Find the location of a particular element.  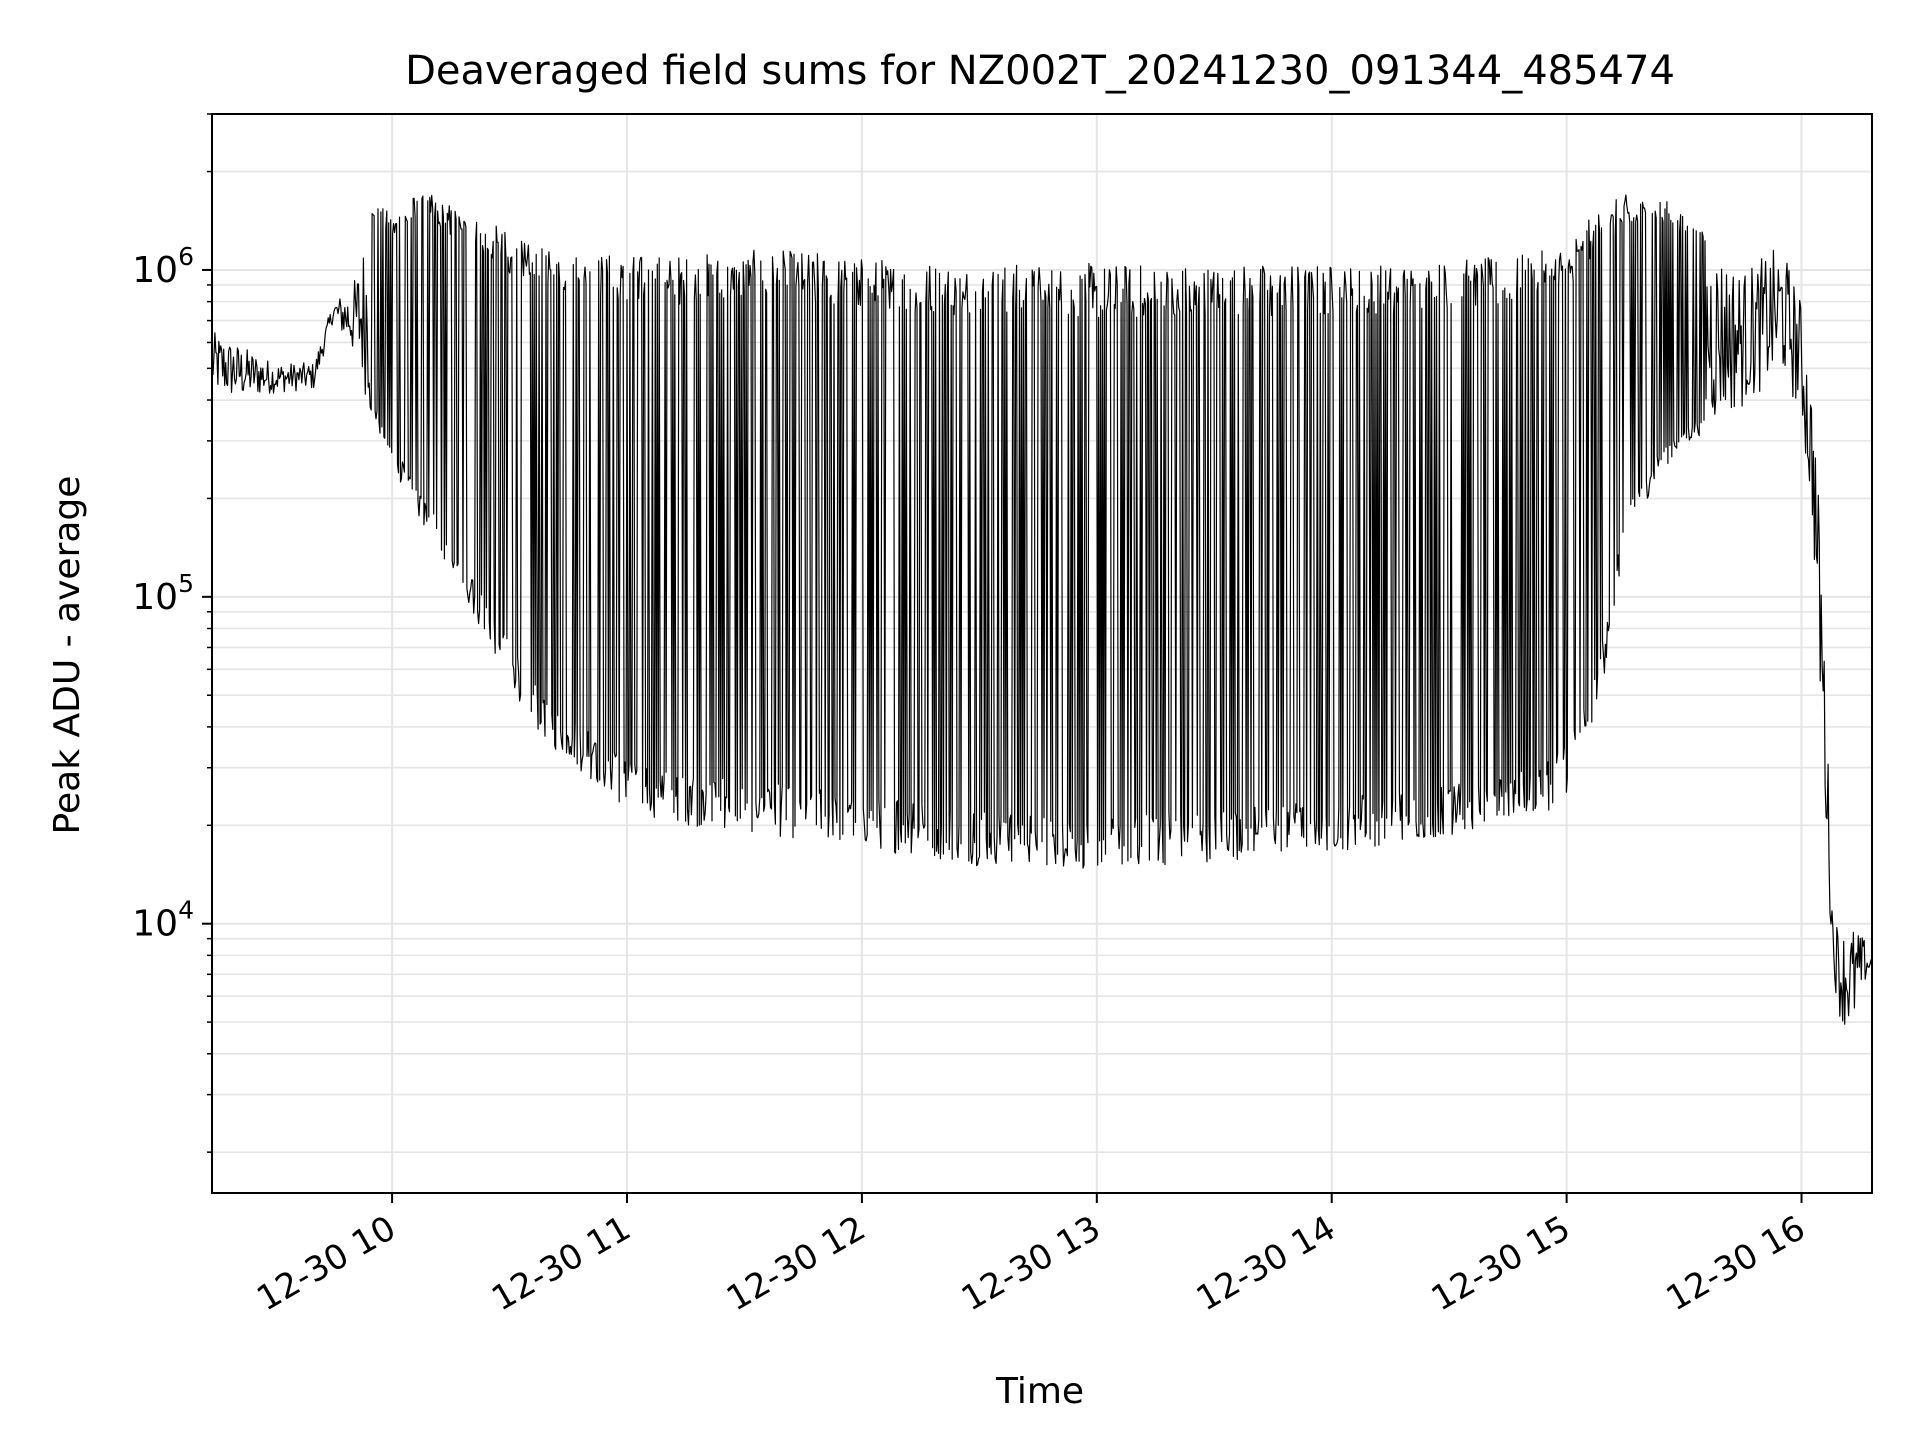

x-axis-label: Time is located at coordinates (1039, 1391).